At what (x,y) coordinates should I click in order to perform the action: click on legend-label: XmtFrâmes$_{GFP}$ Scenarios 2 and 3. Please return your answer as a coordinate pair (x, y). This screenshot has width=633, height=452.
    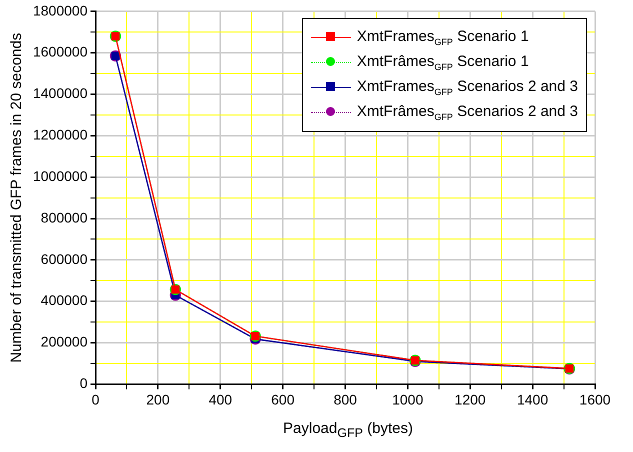
    Looking at the image, I should click on (467, 112).